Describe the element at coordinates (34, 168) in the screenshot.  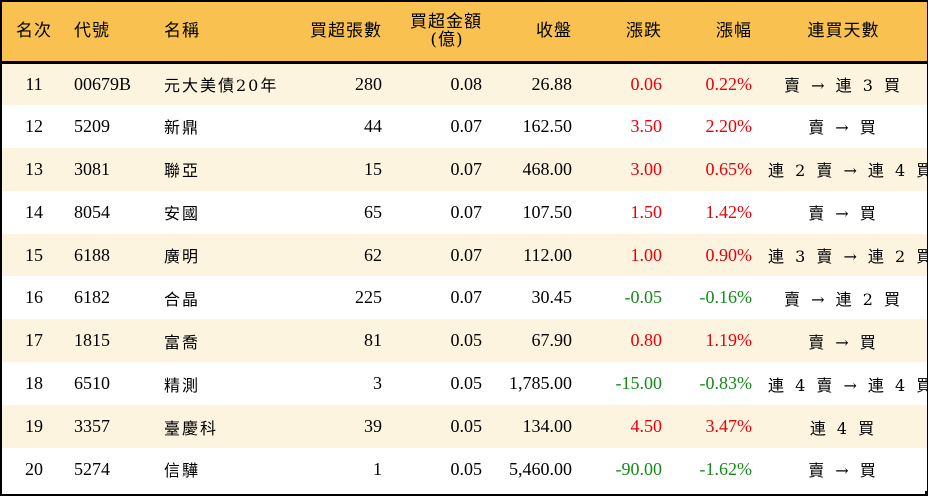
I see `rank-cell: 13` at that location.